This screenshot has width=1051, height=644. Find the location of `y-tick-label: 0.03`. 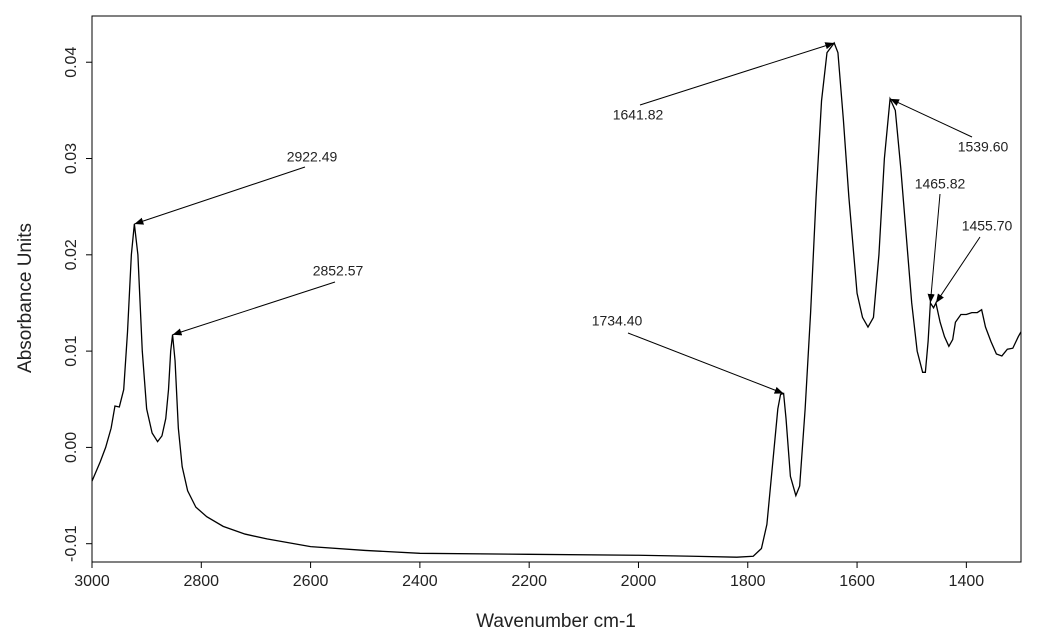

y-tick-label: 0.03 is located at coordinates (71, 158).